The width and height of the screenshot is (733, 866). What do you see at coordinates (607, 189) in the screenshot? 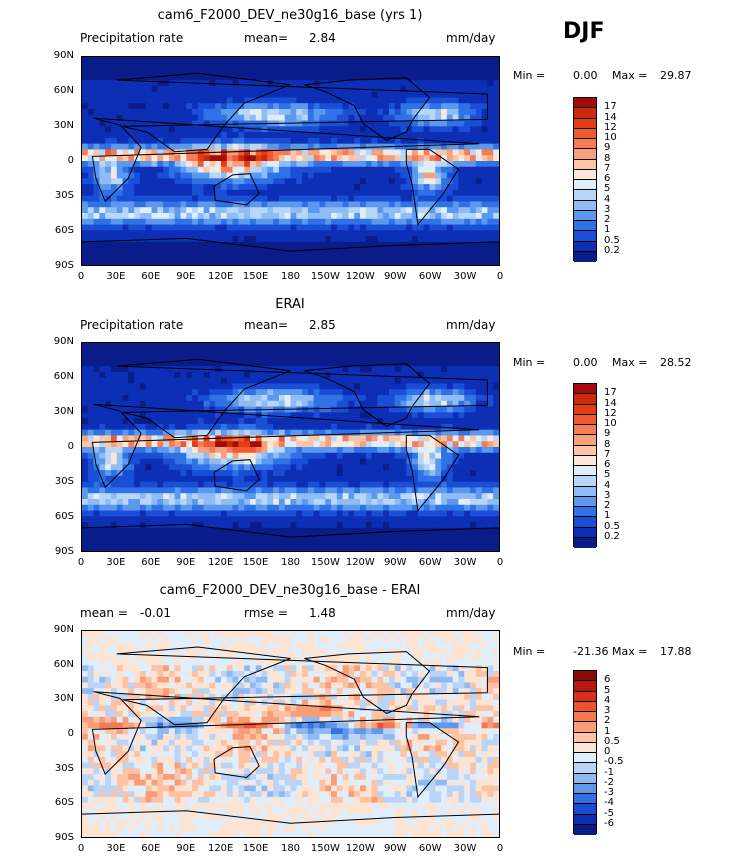
I see `colorbar-label: 5` at bounding box center [607, 189].